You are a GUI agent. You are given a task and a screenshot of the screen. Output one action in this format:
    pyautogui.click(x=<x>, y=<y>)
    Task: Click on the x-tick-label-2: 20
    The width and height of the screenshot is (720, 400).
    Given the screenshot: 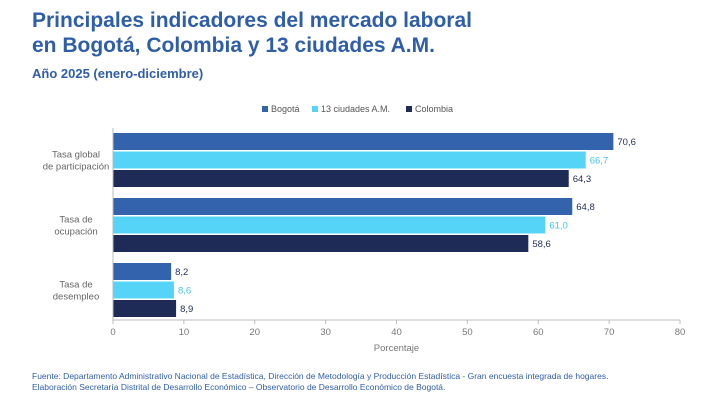 What is the action you would take?
    pyautogui.click(x=254, y=332)
    